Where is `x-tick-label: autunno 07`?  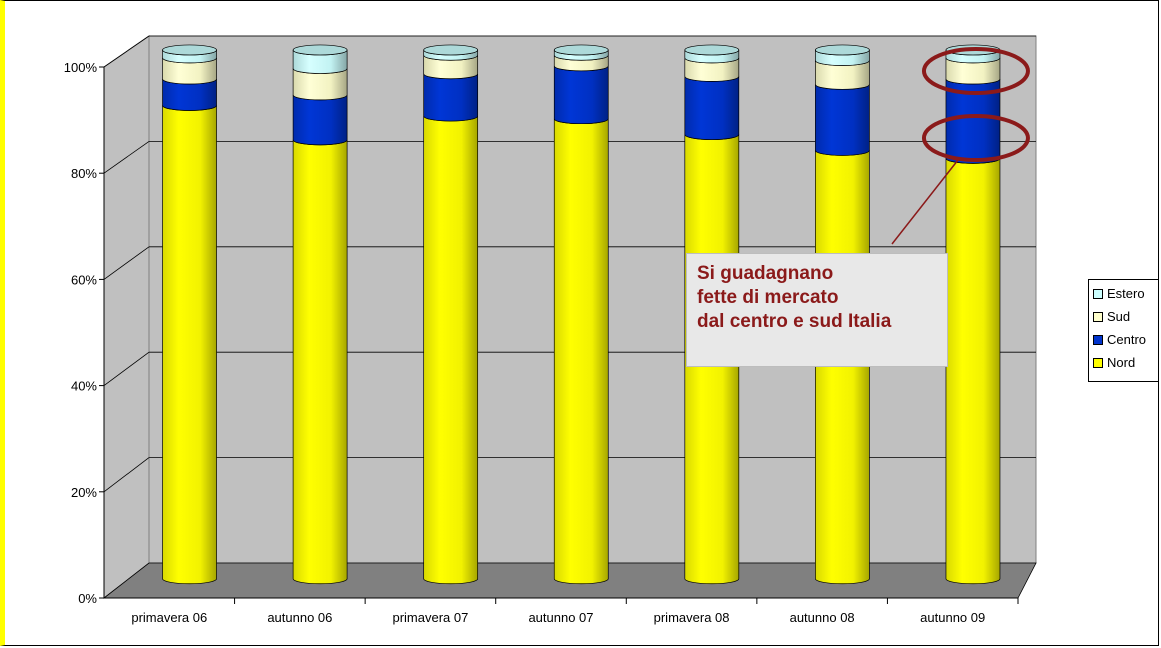 x-tick-label: autunno 07 is located at coordinates (560, 617).